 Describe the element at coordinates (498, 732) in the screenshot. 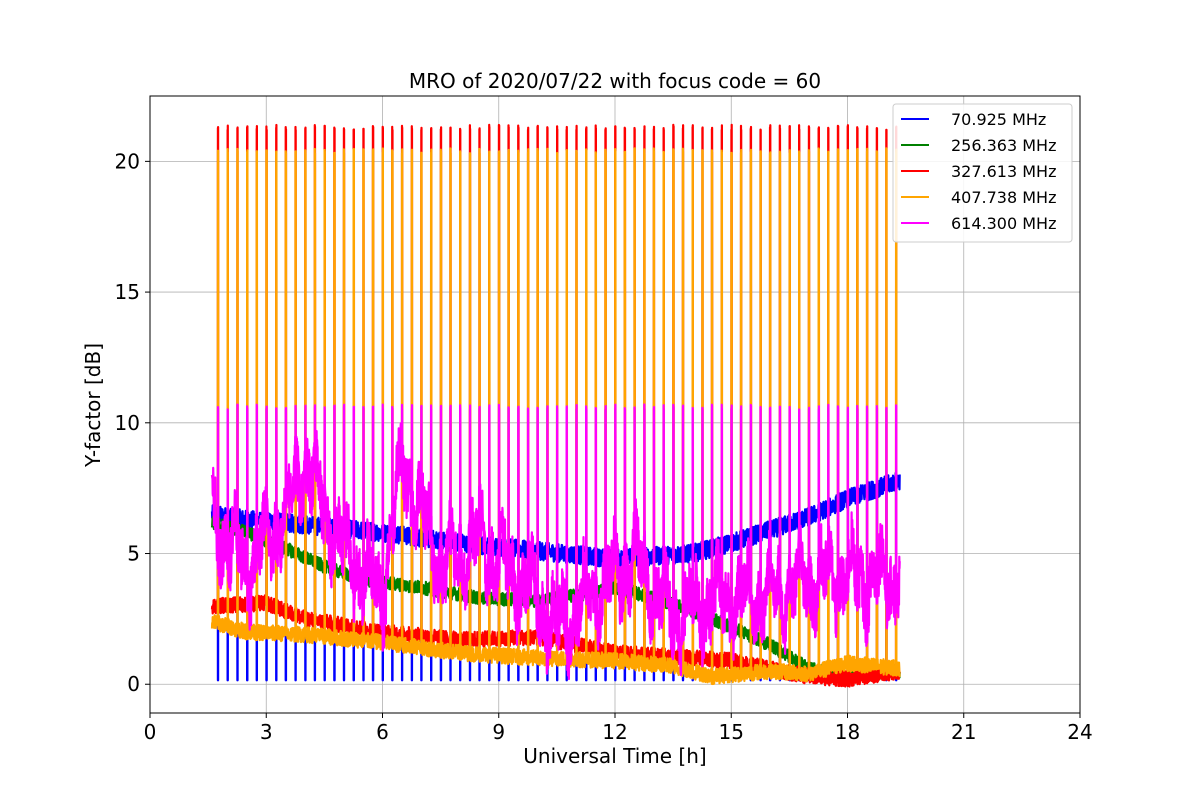

I see `x-tick-label: 9` at that location.